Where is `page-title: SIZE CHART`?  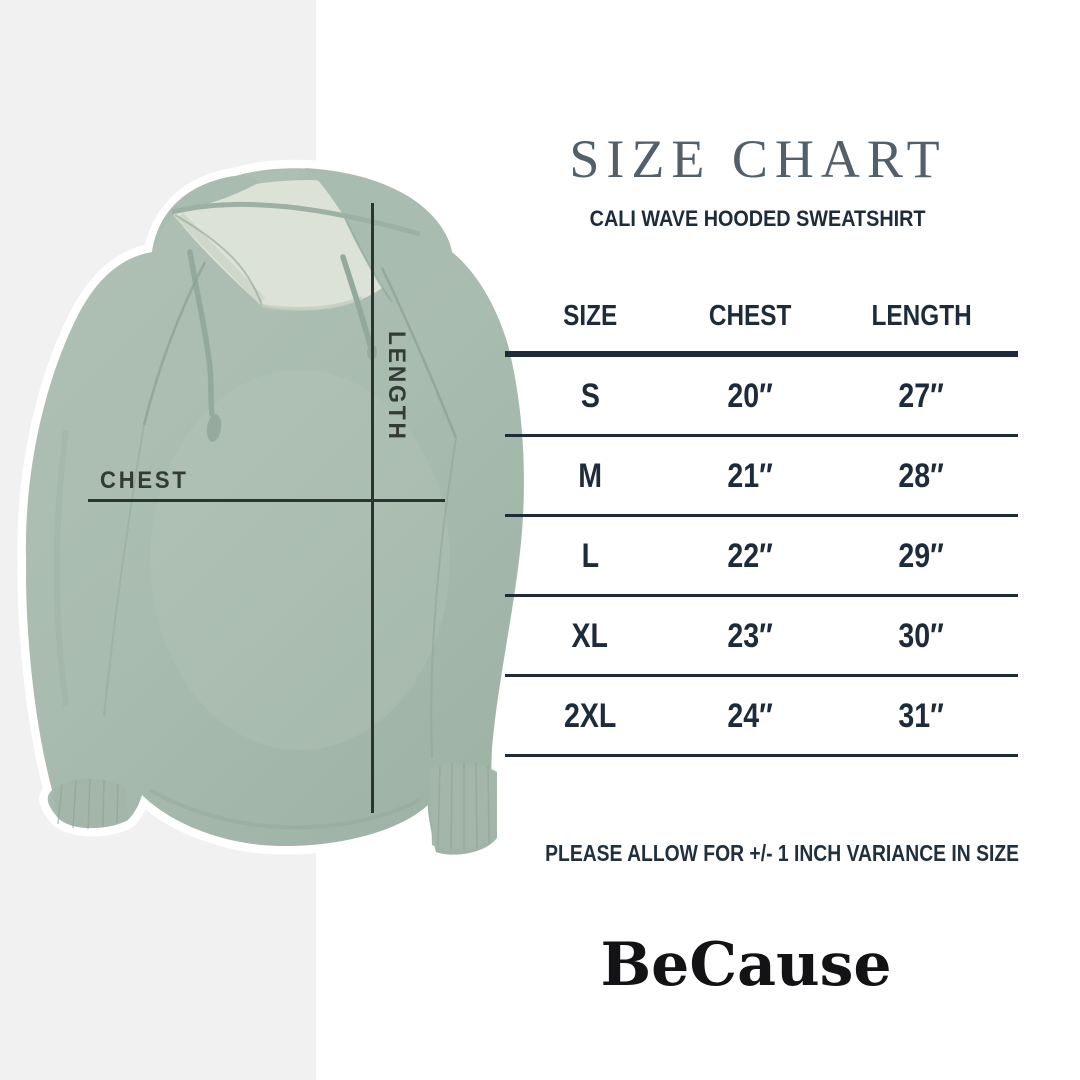
page-title: SIZE CHART is located at coordinates (758, 159).